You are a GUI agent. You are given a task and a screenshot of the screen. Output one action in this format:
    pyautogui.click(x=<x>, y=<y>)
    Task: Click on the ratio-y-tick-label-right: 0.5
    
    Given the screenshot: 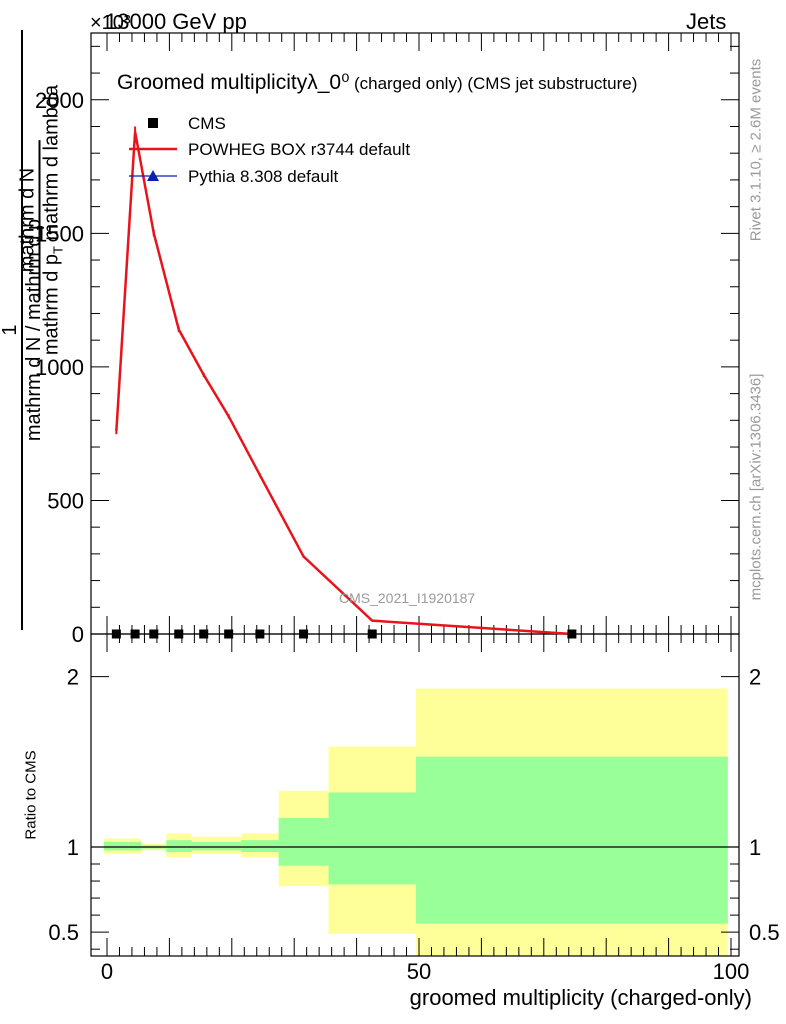 What is the action you would take?
    pyautogui.click(x=764, y=932)
    